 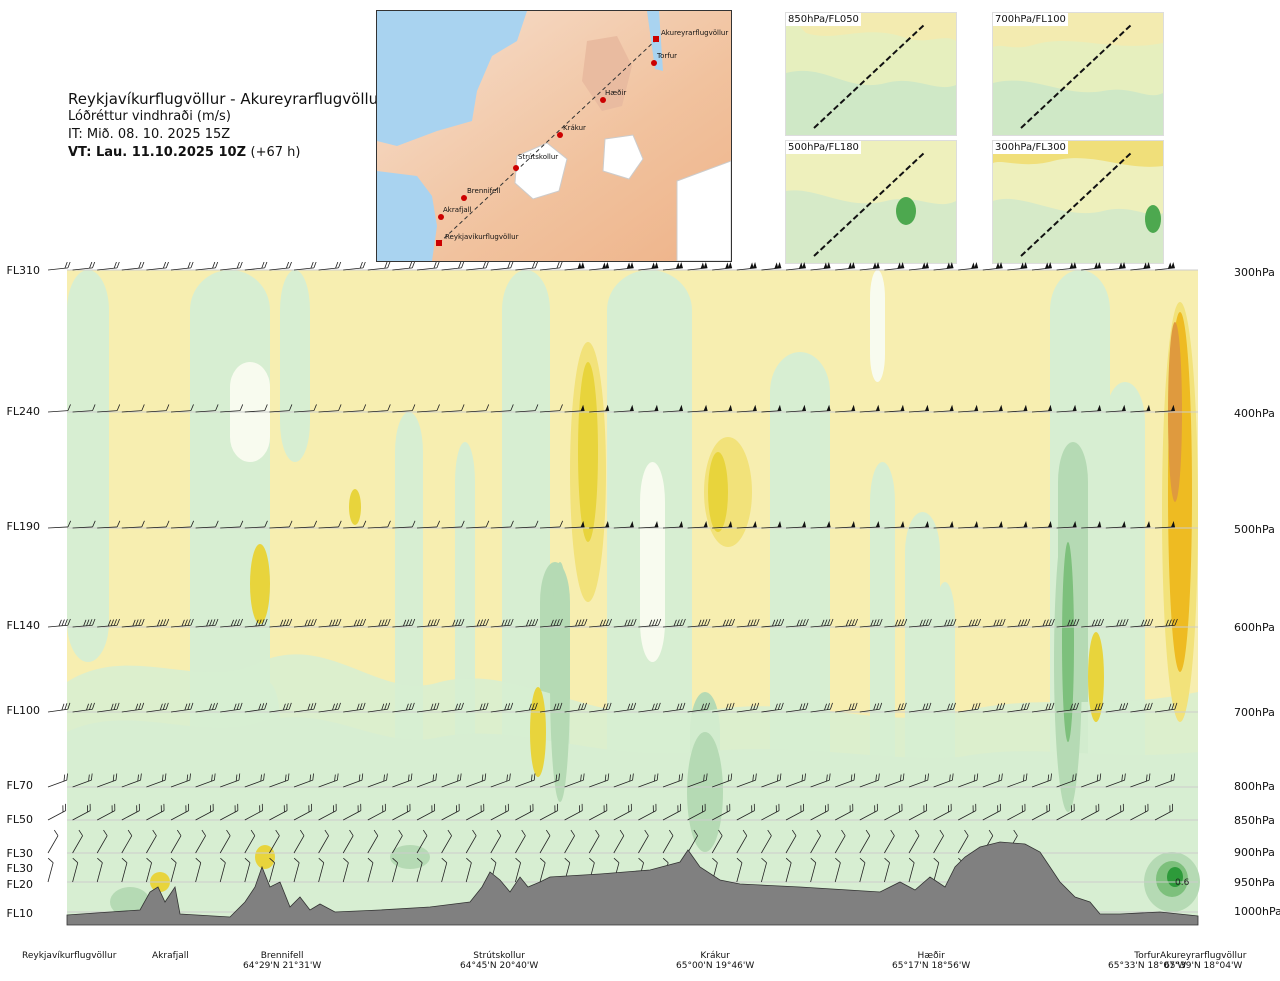 I want to click on map-label-strutskollur: Strútskollur, so click(x=538, y=157).